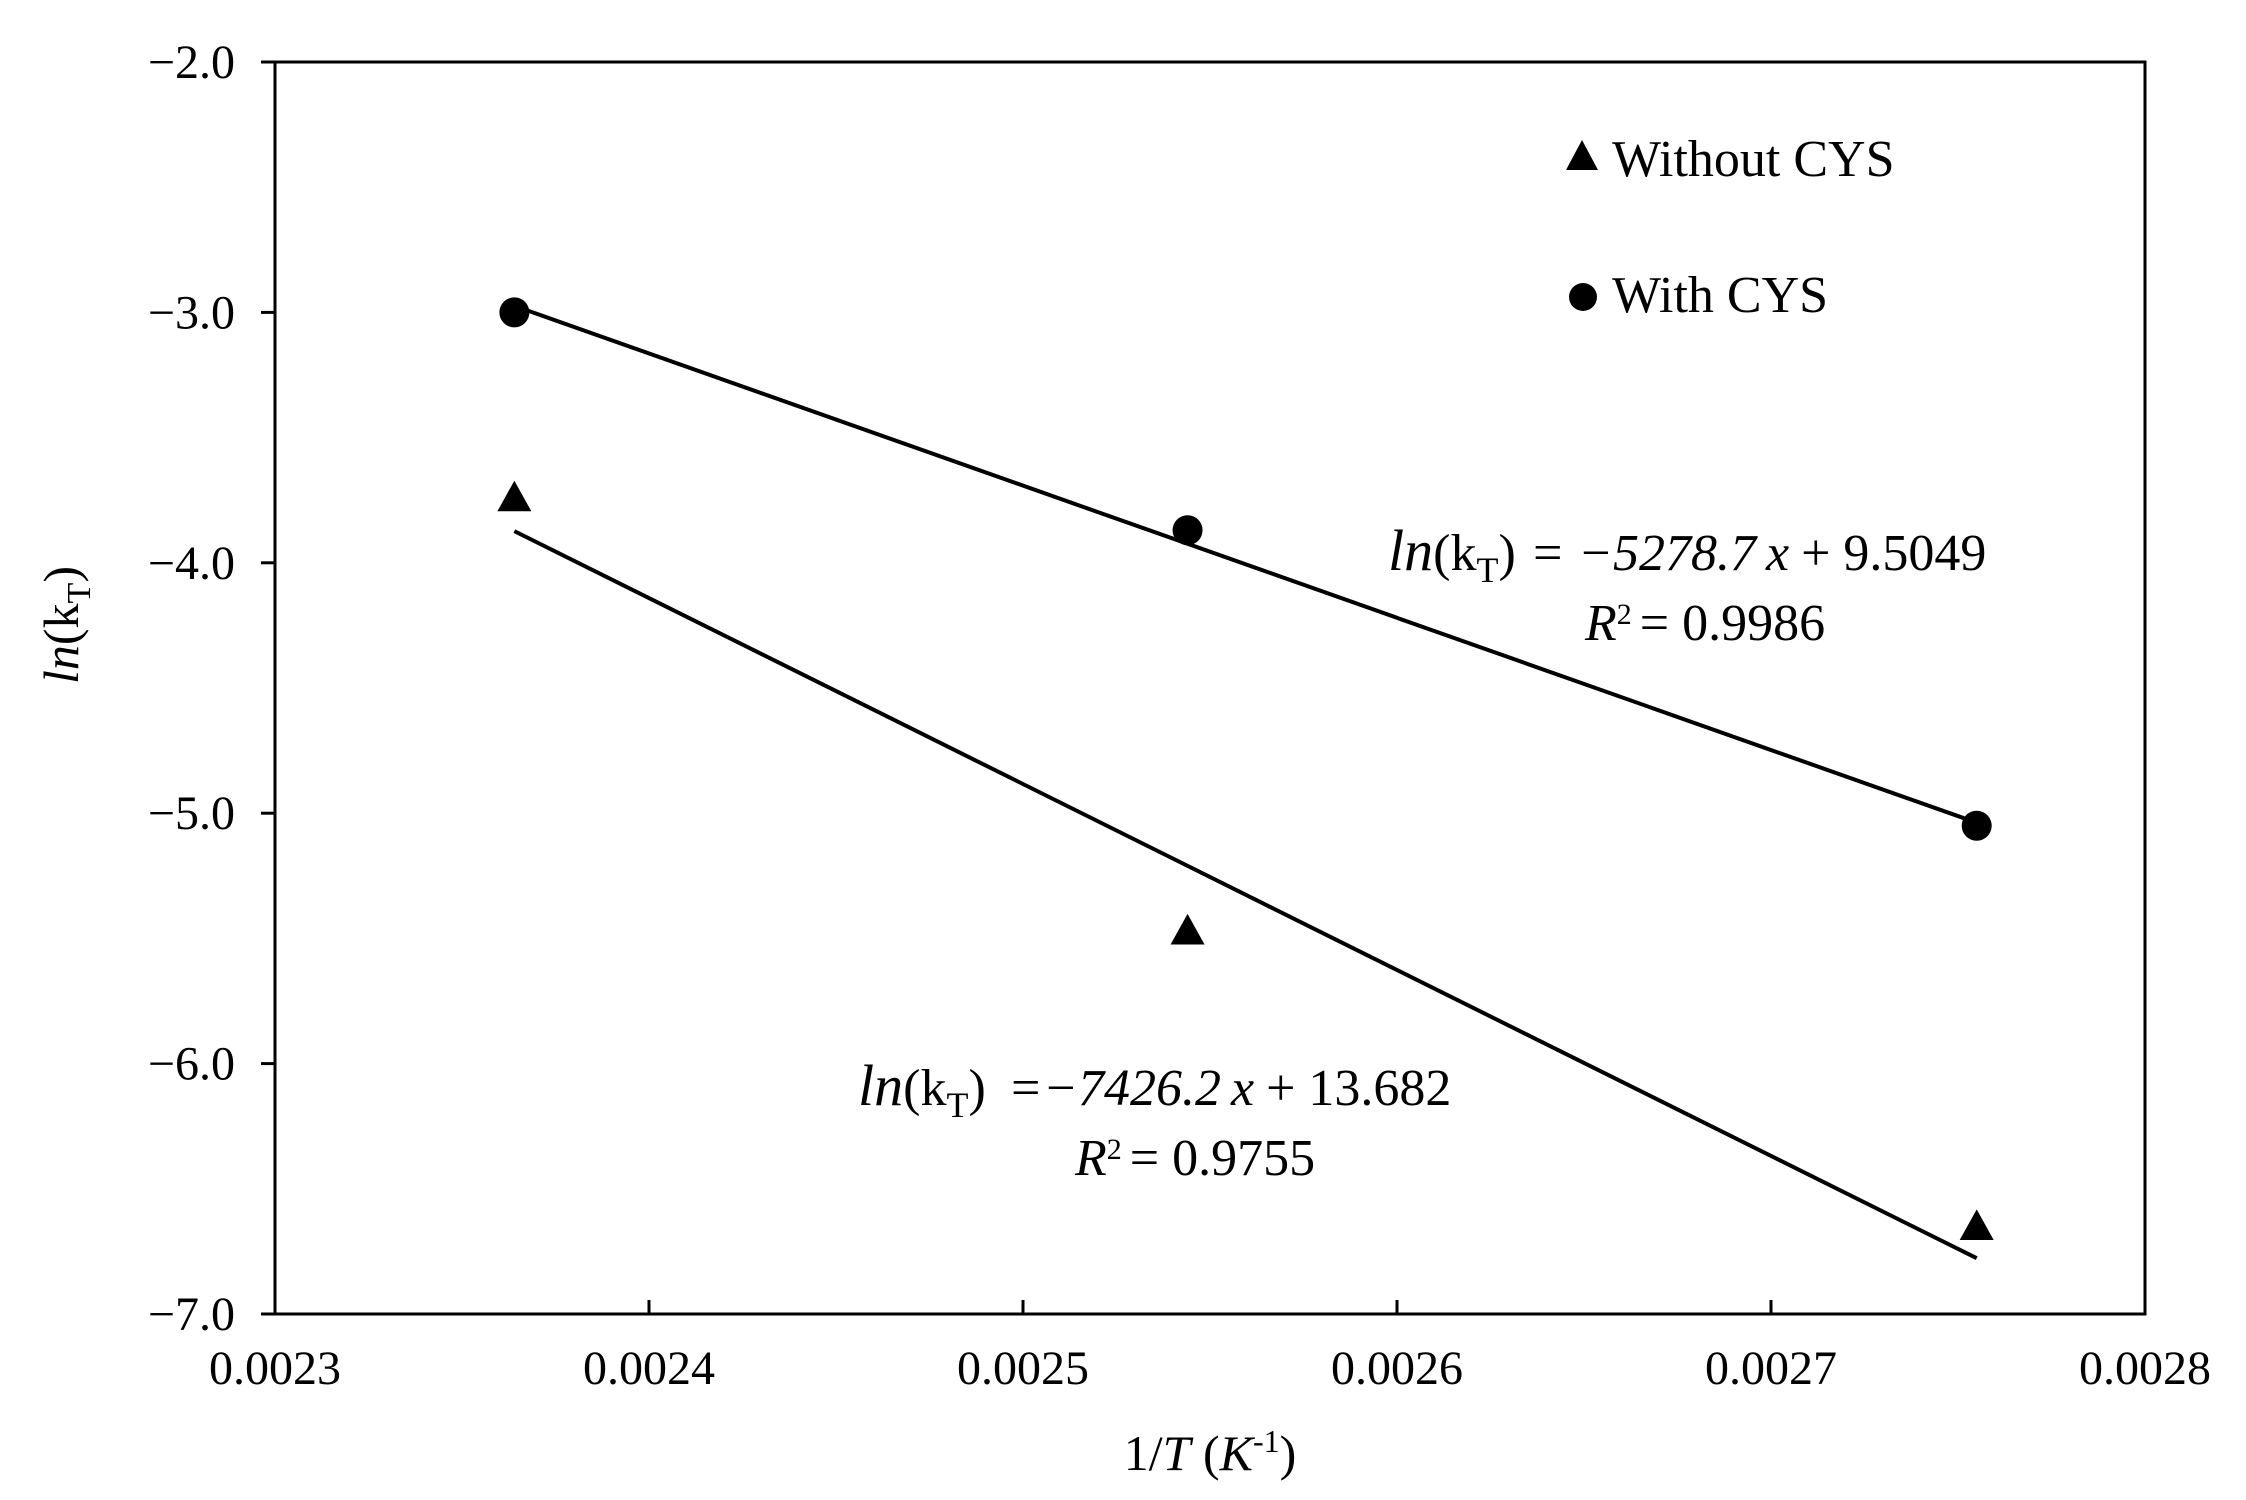 This screenshot has width=2246, height=1500. Describe the element at coordinates (1730, 227) in the screenshot. I see `legend: Without CYS With CYS` at that location.